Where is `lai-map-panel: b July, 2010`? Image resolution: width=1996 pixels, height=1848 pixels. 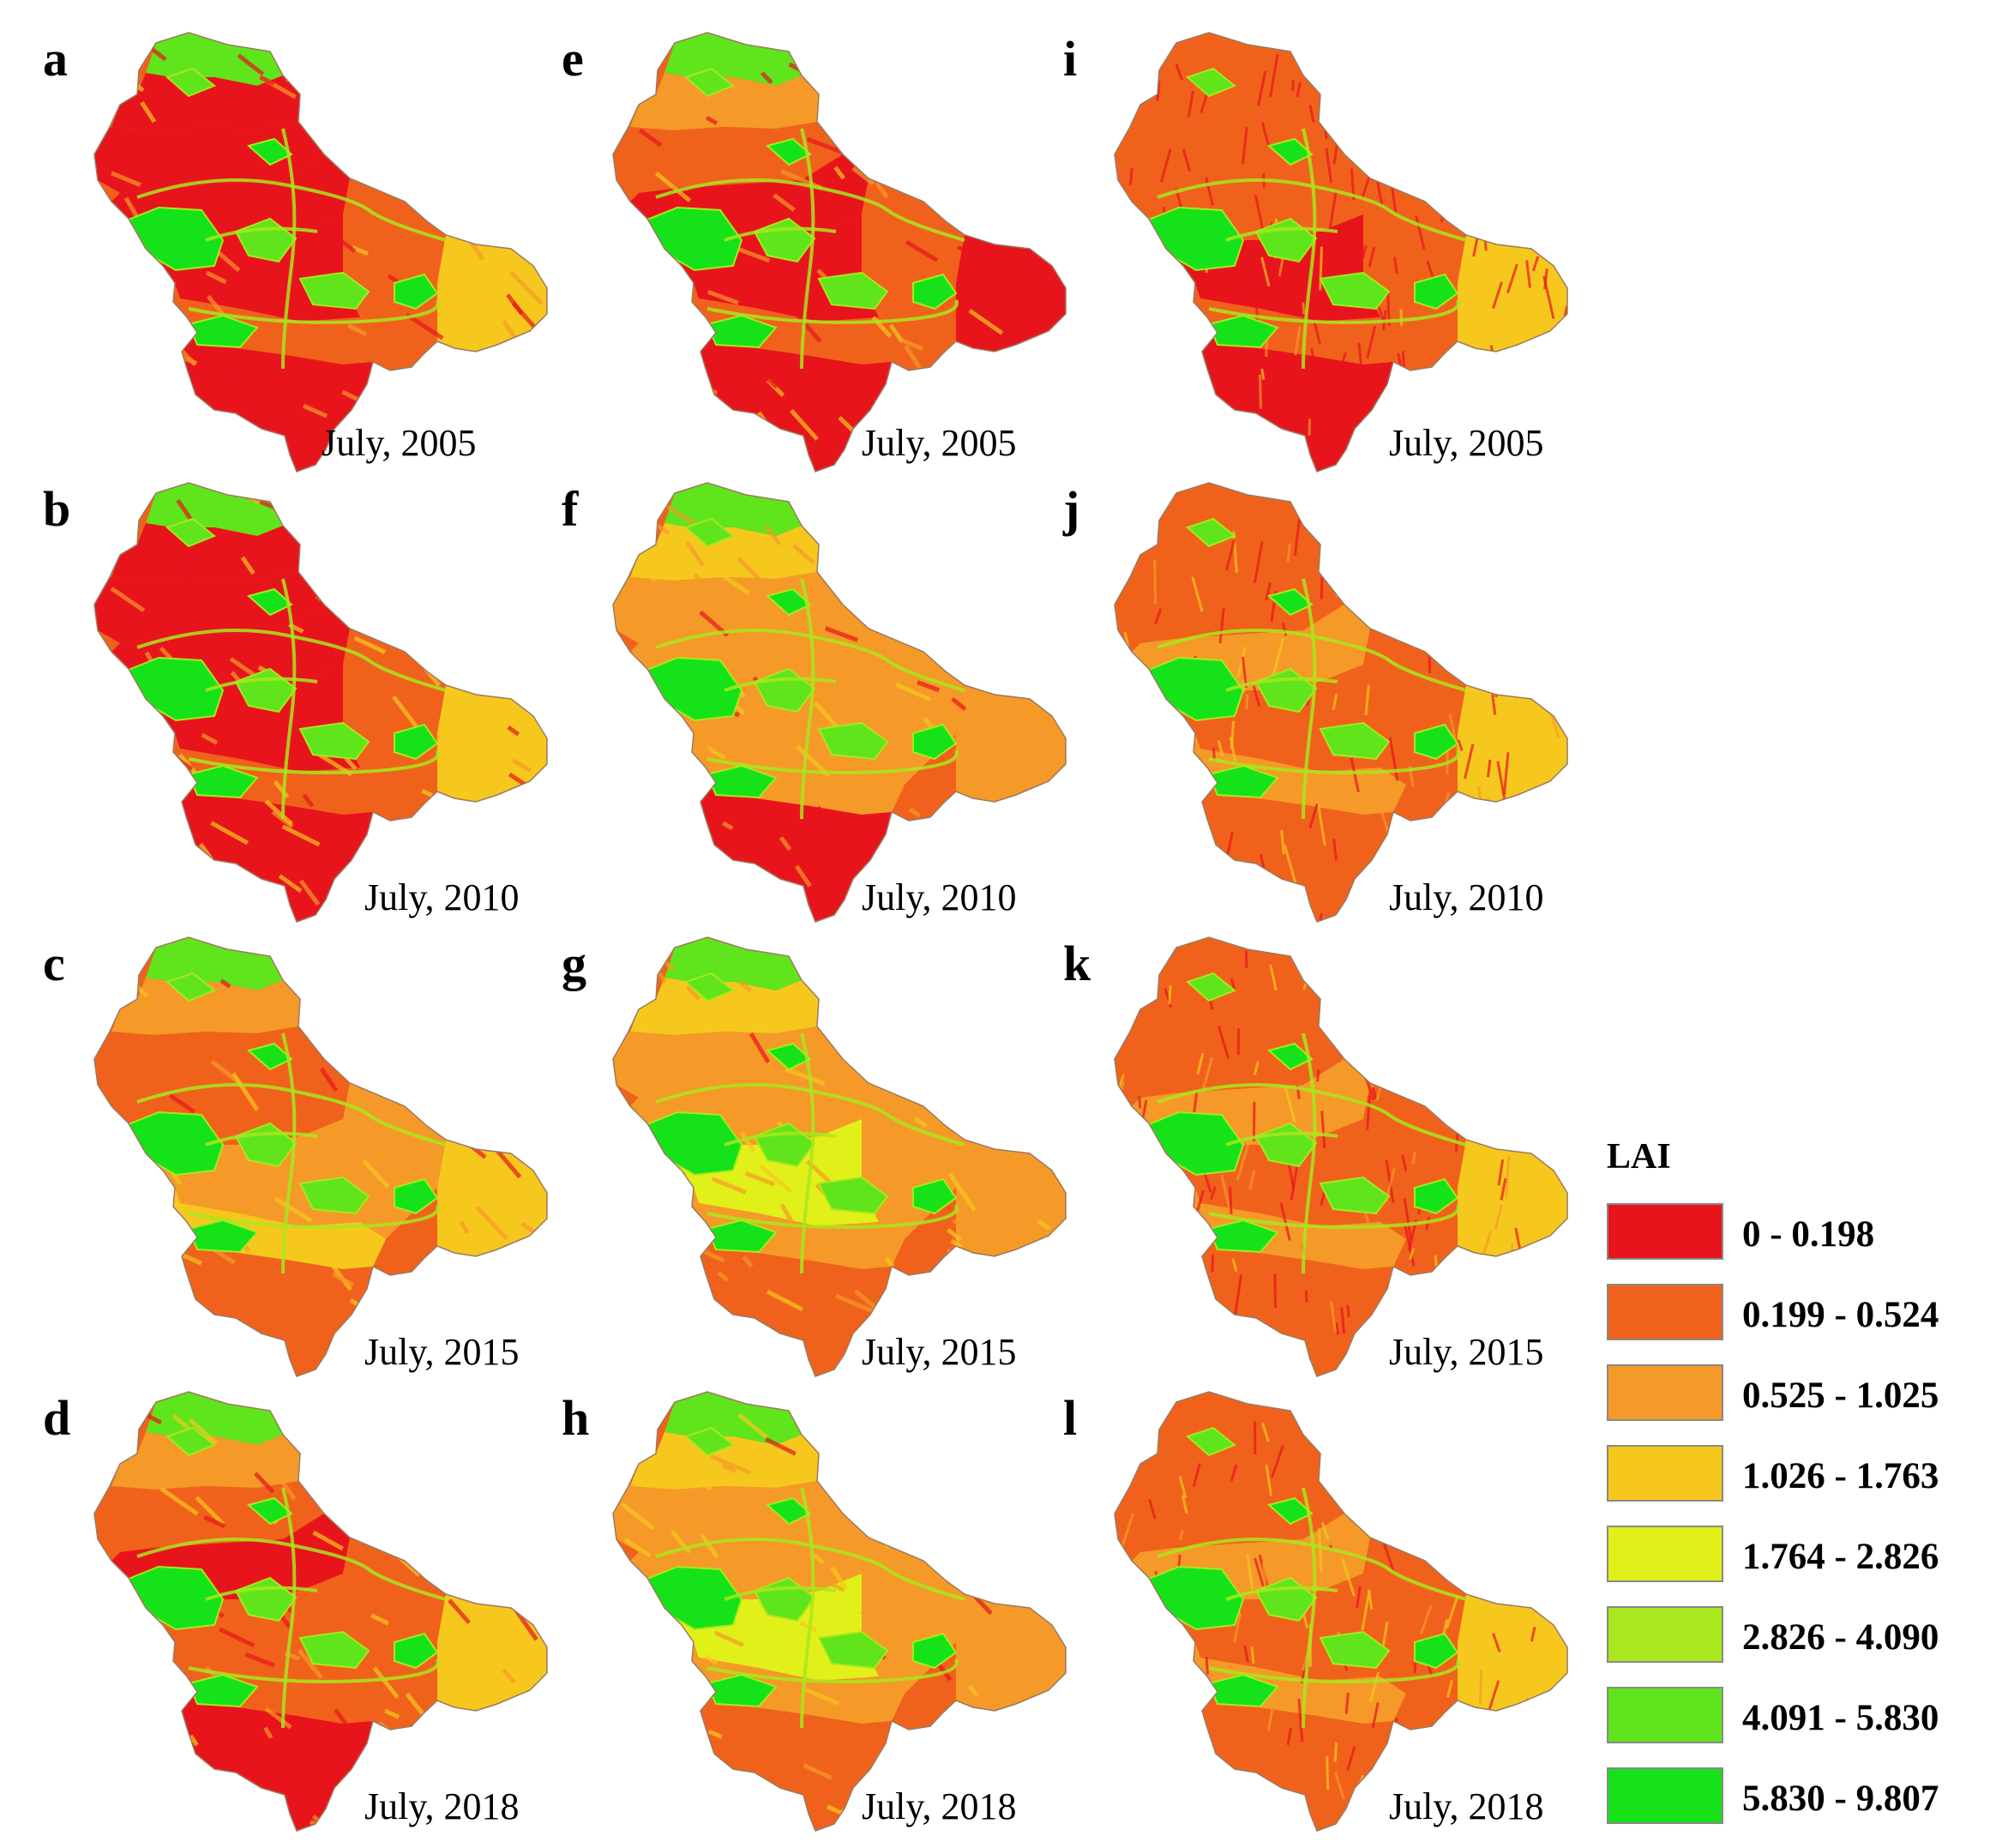
lai-map-panel: b July, 2010 is located at coordinates (326, 707).